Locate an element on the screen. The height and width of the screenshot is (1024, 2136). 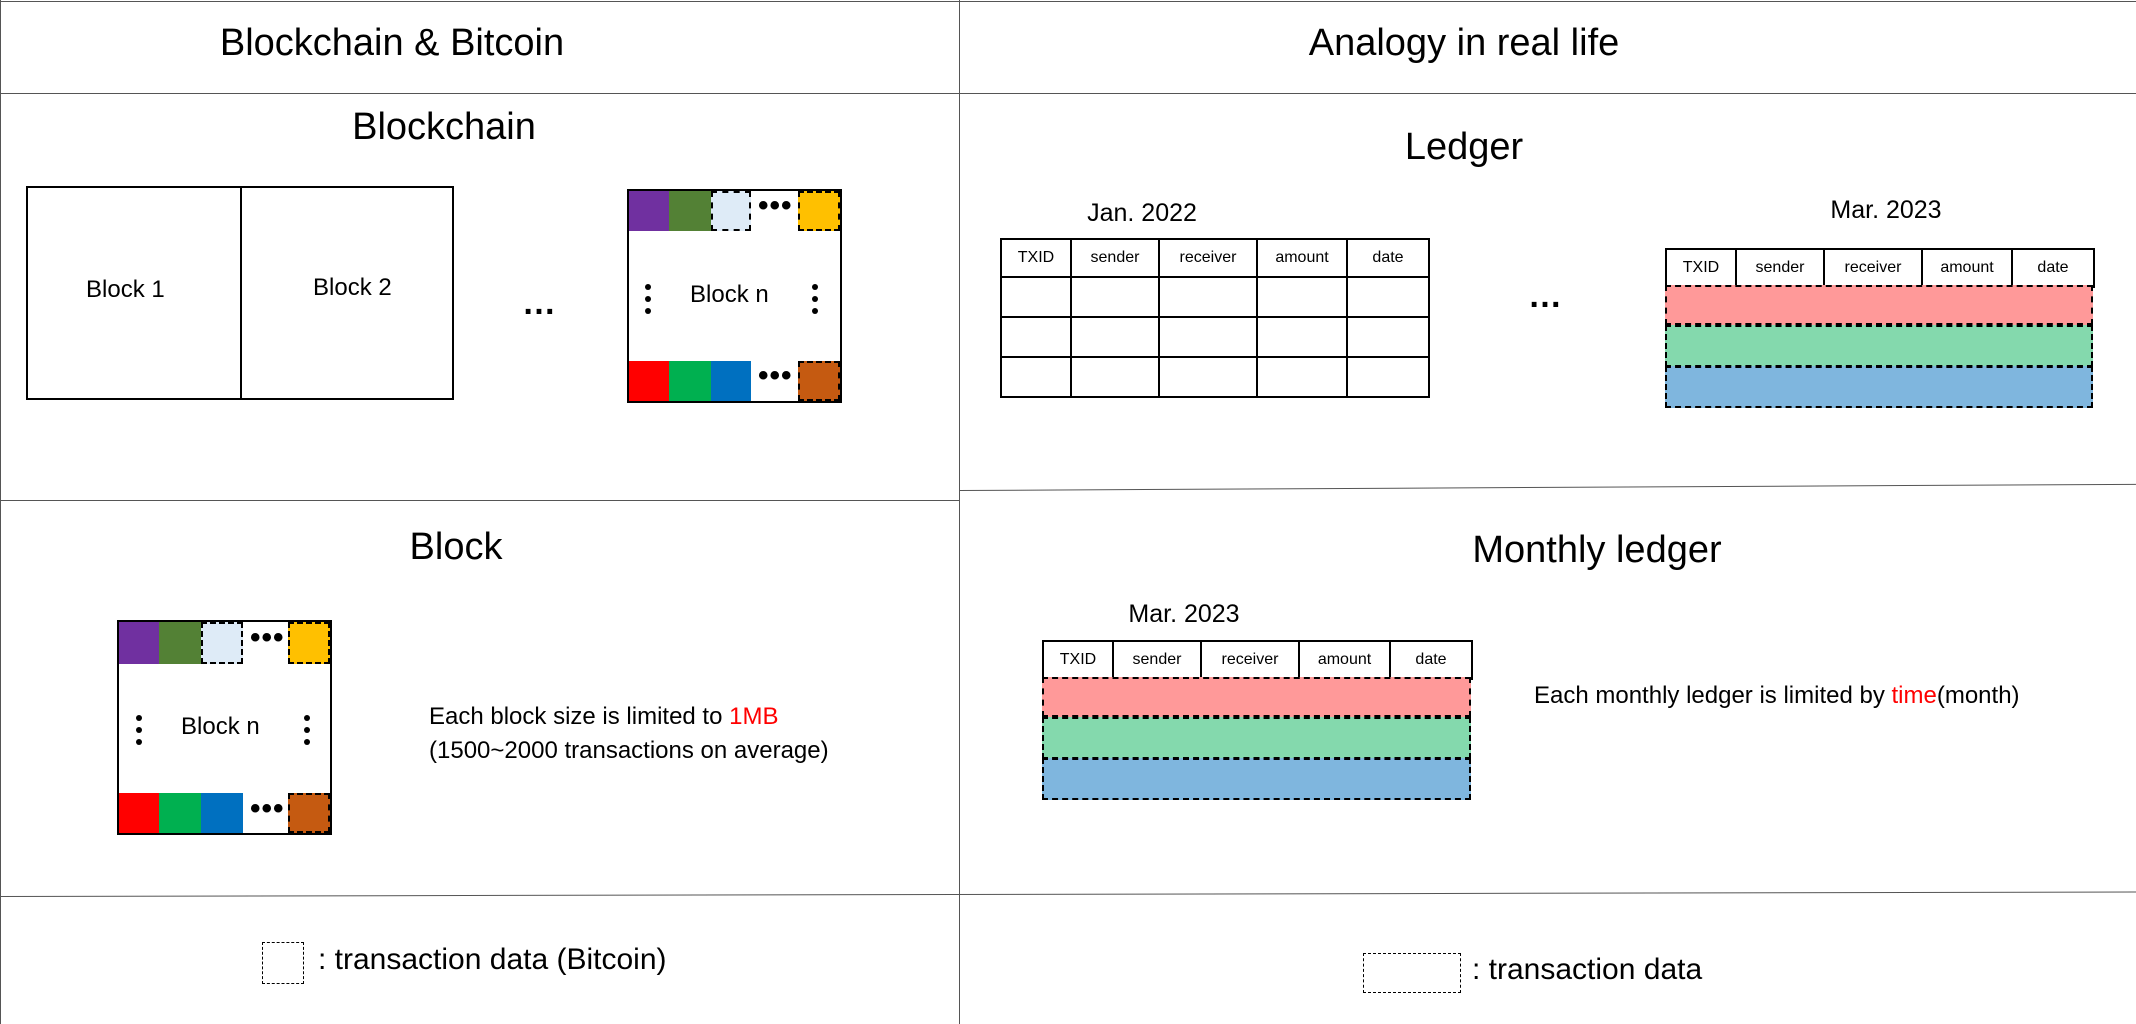
block-n-top is located at coordinates (734, 296).